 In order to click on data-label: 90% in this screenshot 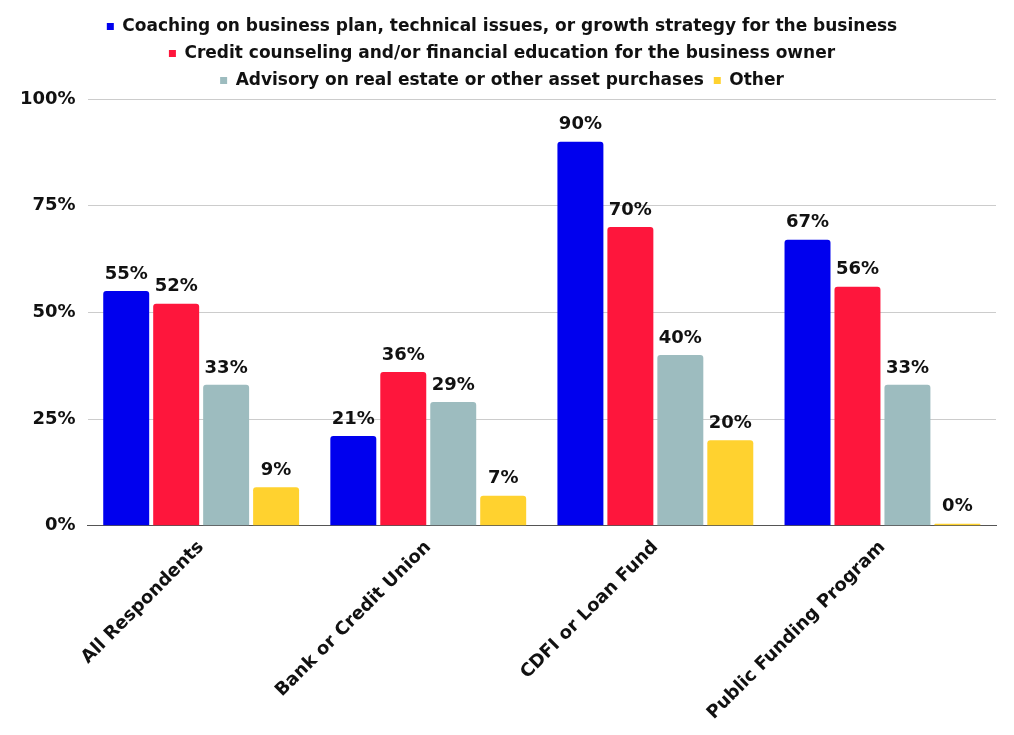, I will do `click(580, 123)`.